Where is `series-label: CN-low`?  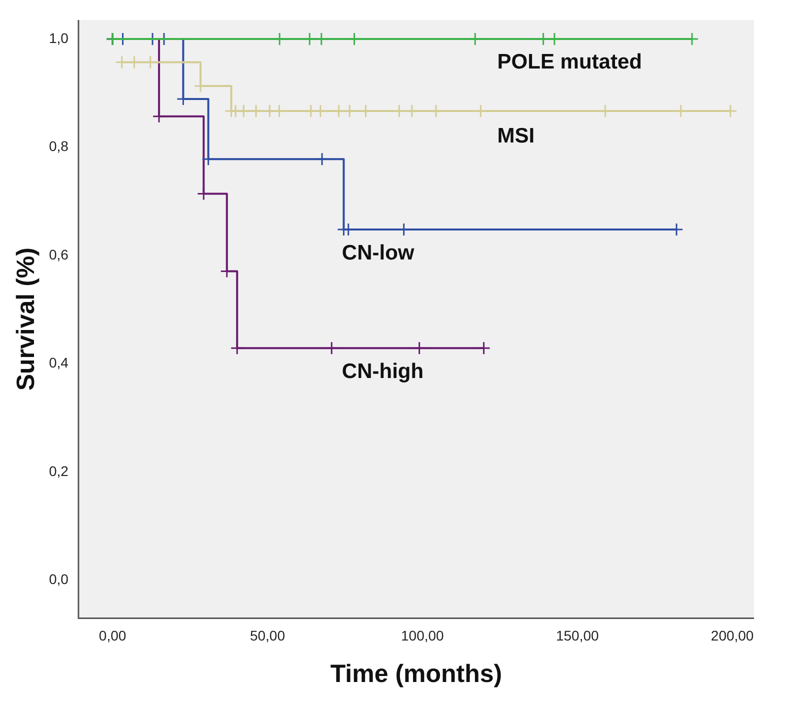
series-label: CN-low is located at coordinates (378, 252).